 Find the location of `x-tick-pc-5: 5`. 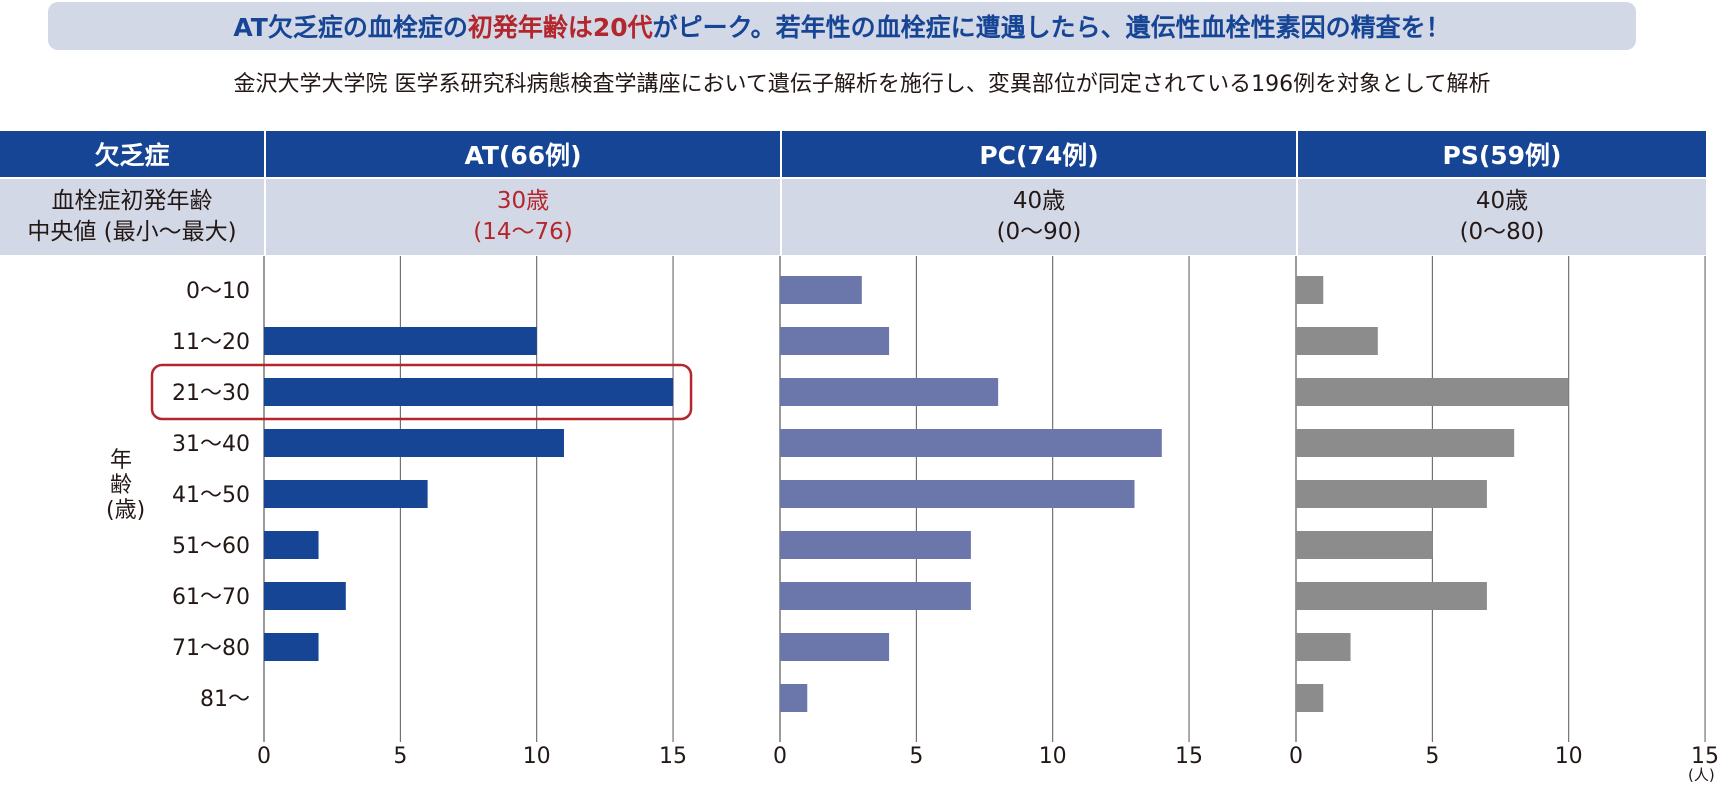

x-tick-pc-5: 5 is located at coordinates (916, 756).